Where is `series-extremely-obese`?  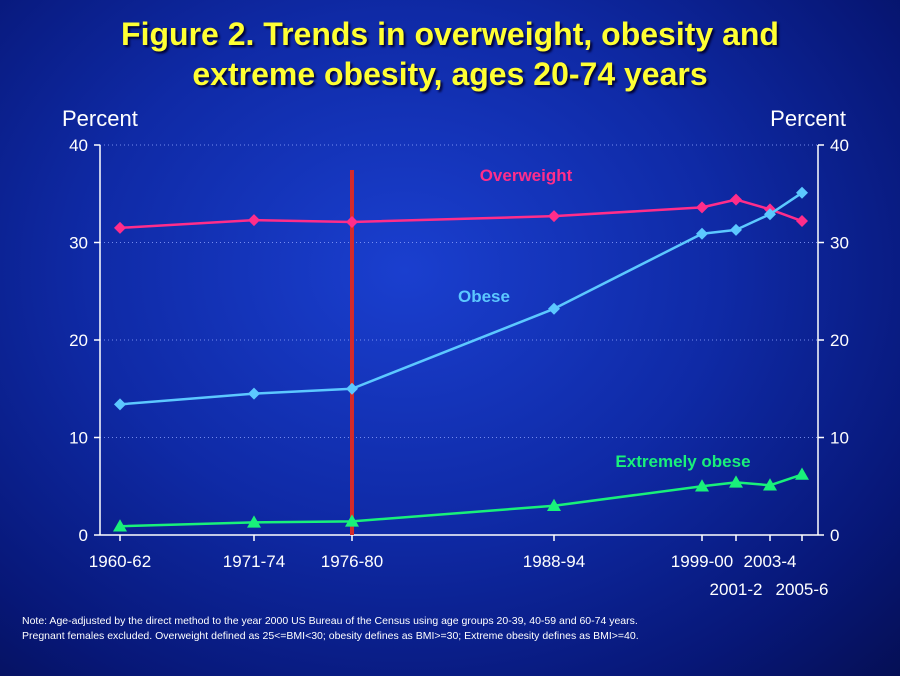
series-extremely-obese is located at coordinates (461, 499).